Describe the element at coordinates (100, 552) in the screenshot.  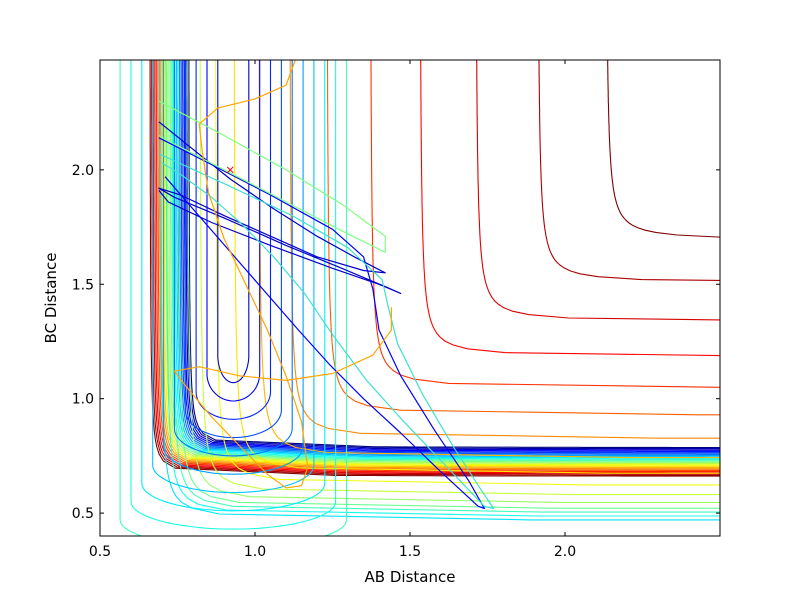
I see `x-tick-label: 0.5` at that location.